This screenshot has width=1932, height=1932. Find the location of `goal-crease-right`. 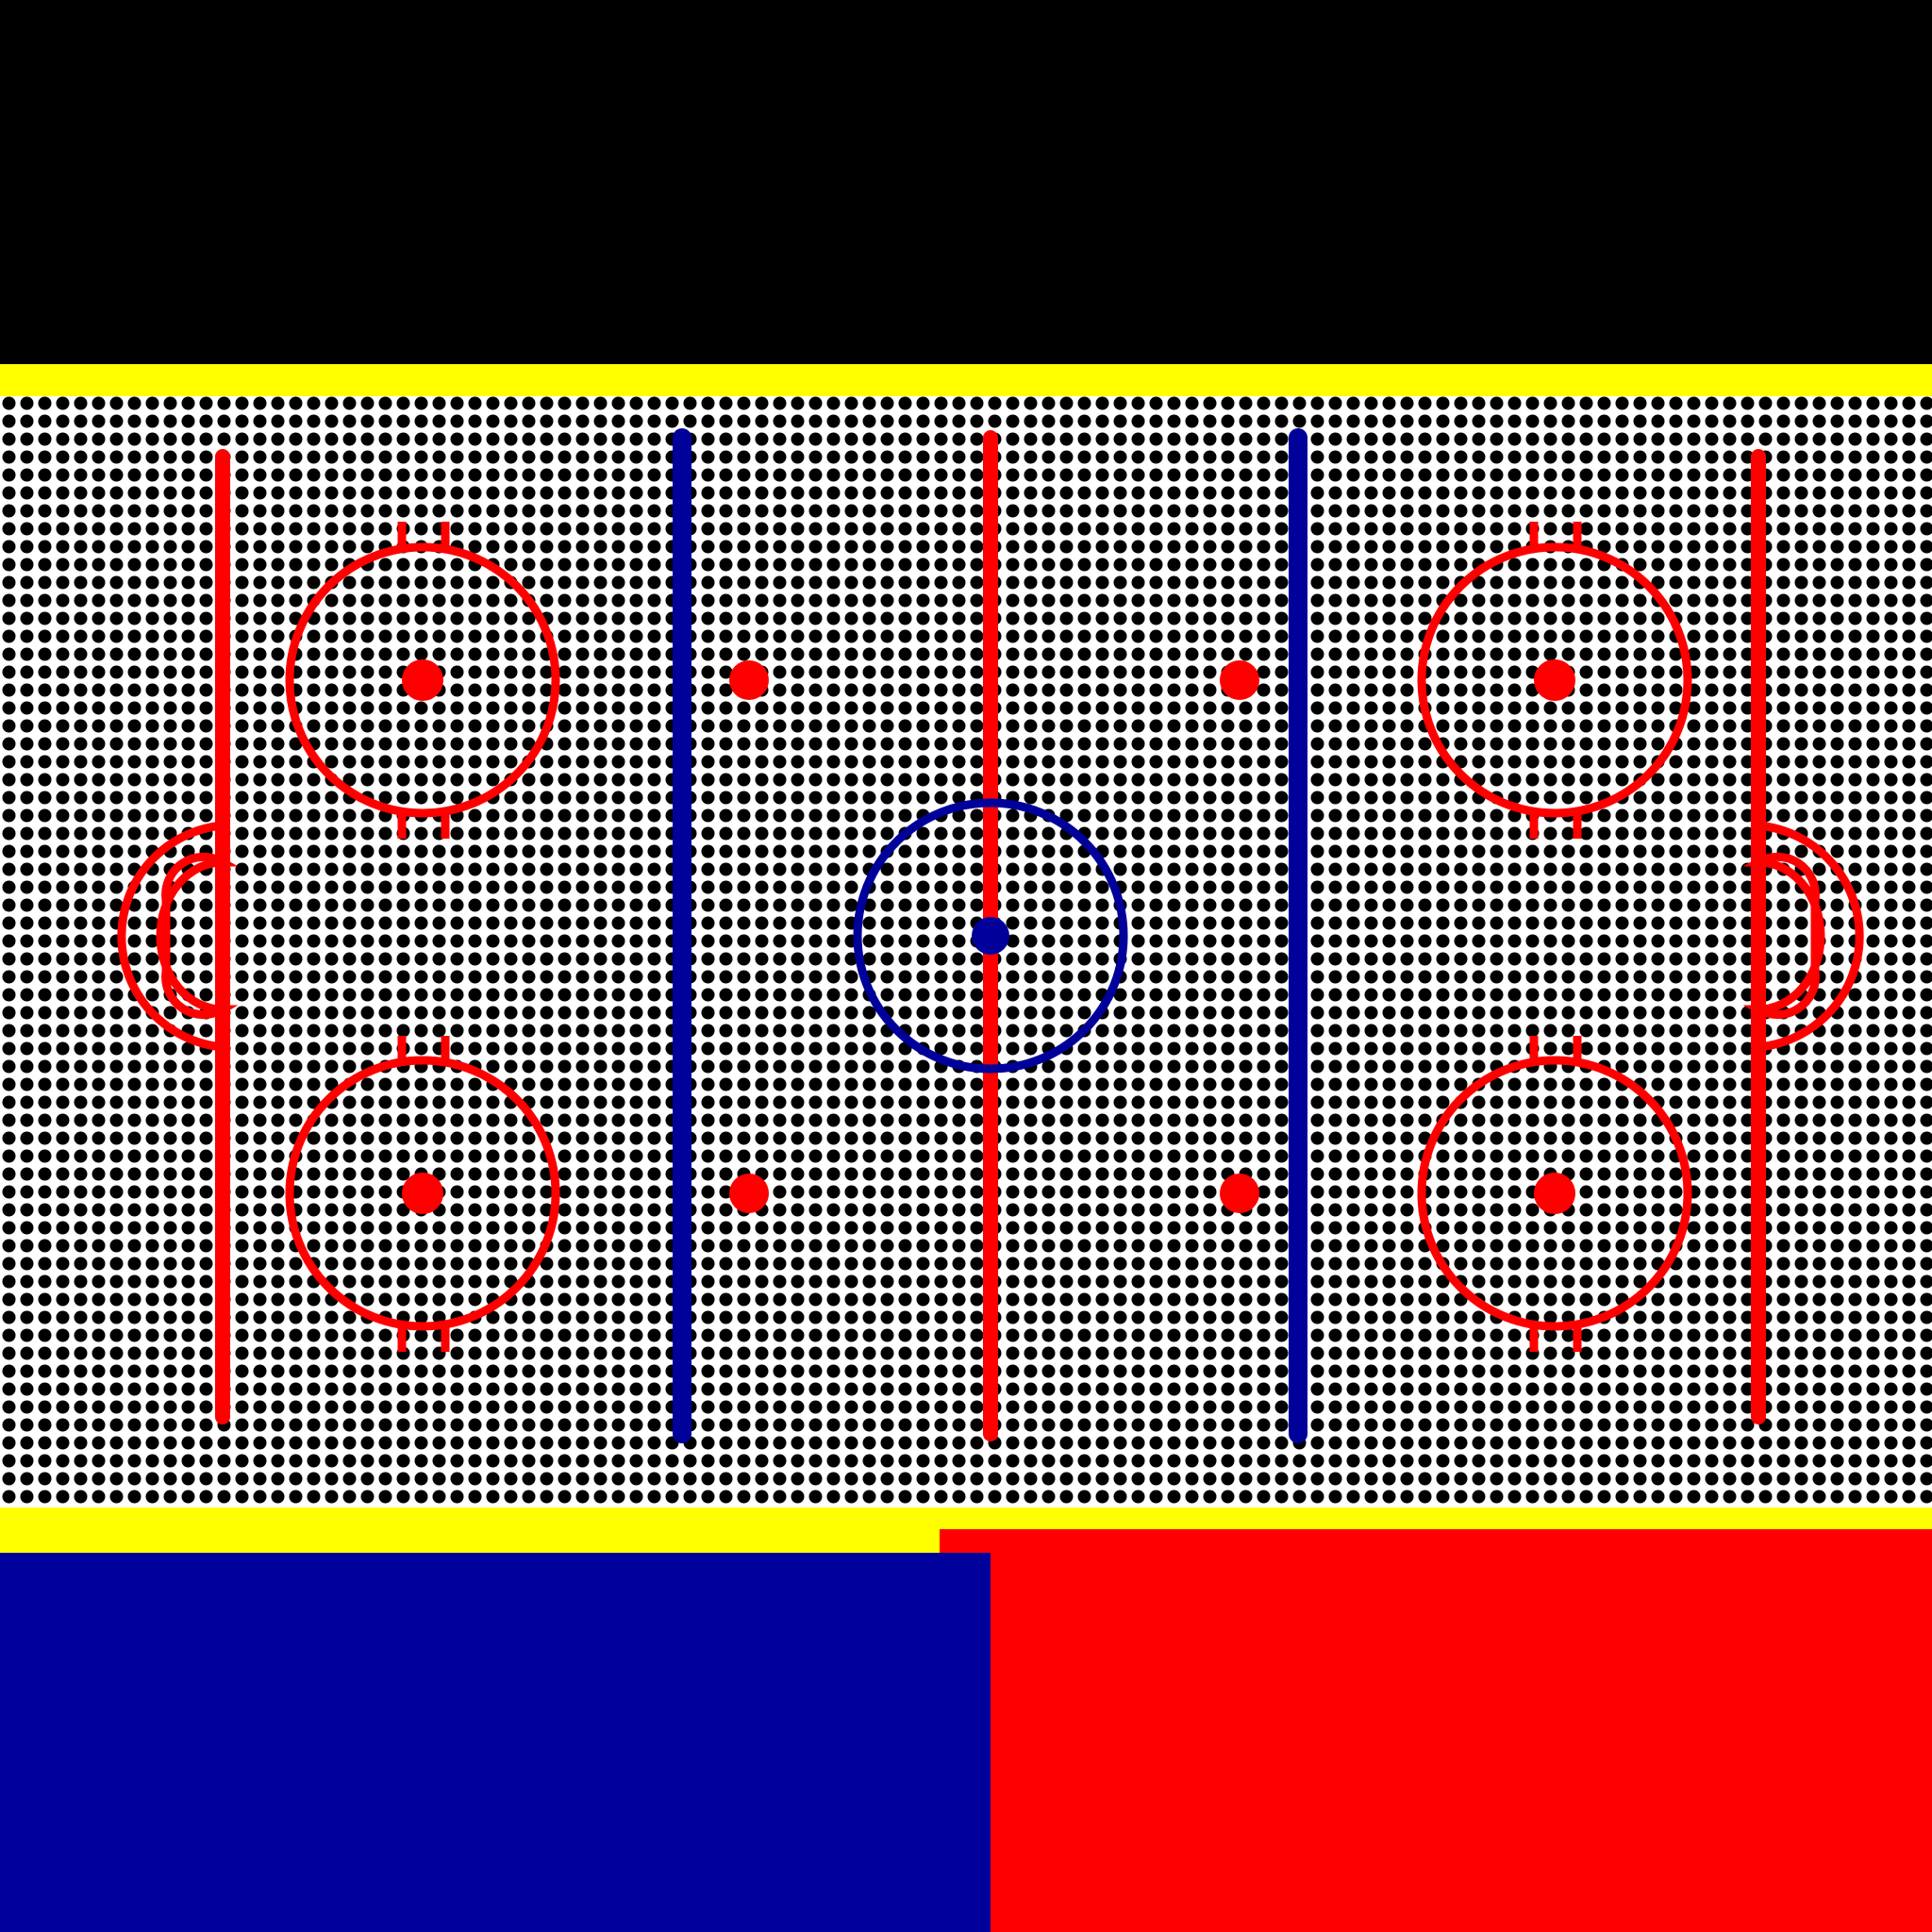

goal-crease-right is located at coordinates (1784, 936).